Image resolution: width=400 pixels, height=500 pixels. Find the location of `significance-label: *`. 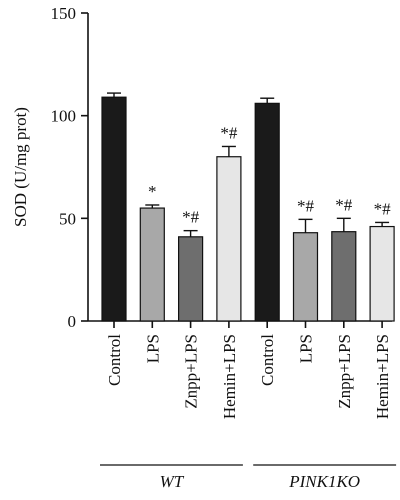

significance-label: * is located at coordinates (152, 191).